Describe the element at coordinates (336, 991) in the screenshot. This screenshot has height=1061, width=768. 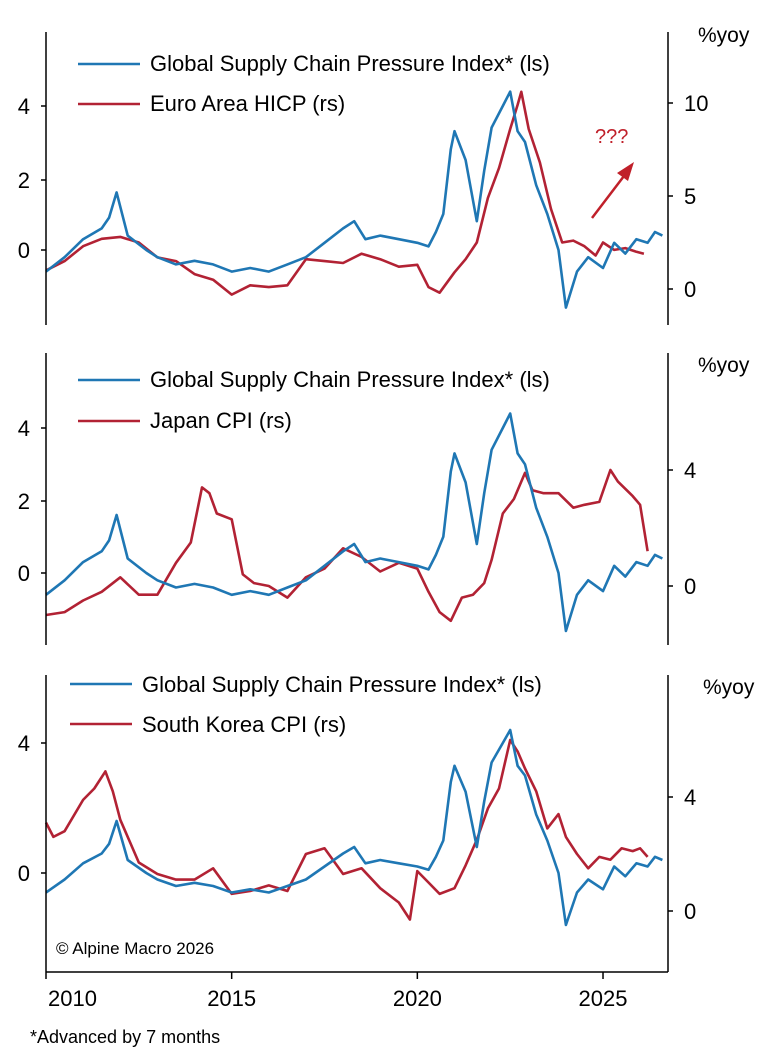
I see `x-axis-ticks: 2010 2015 2020 2025` at that location.